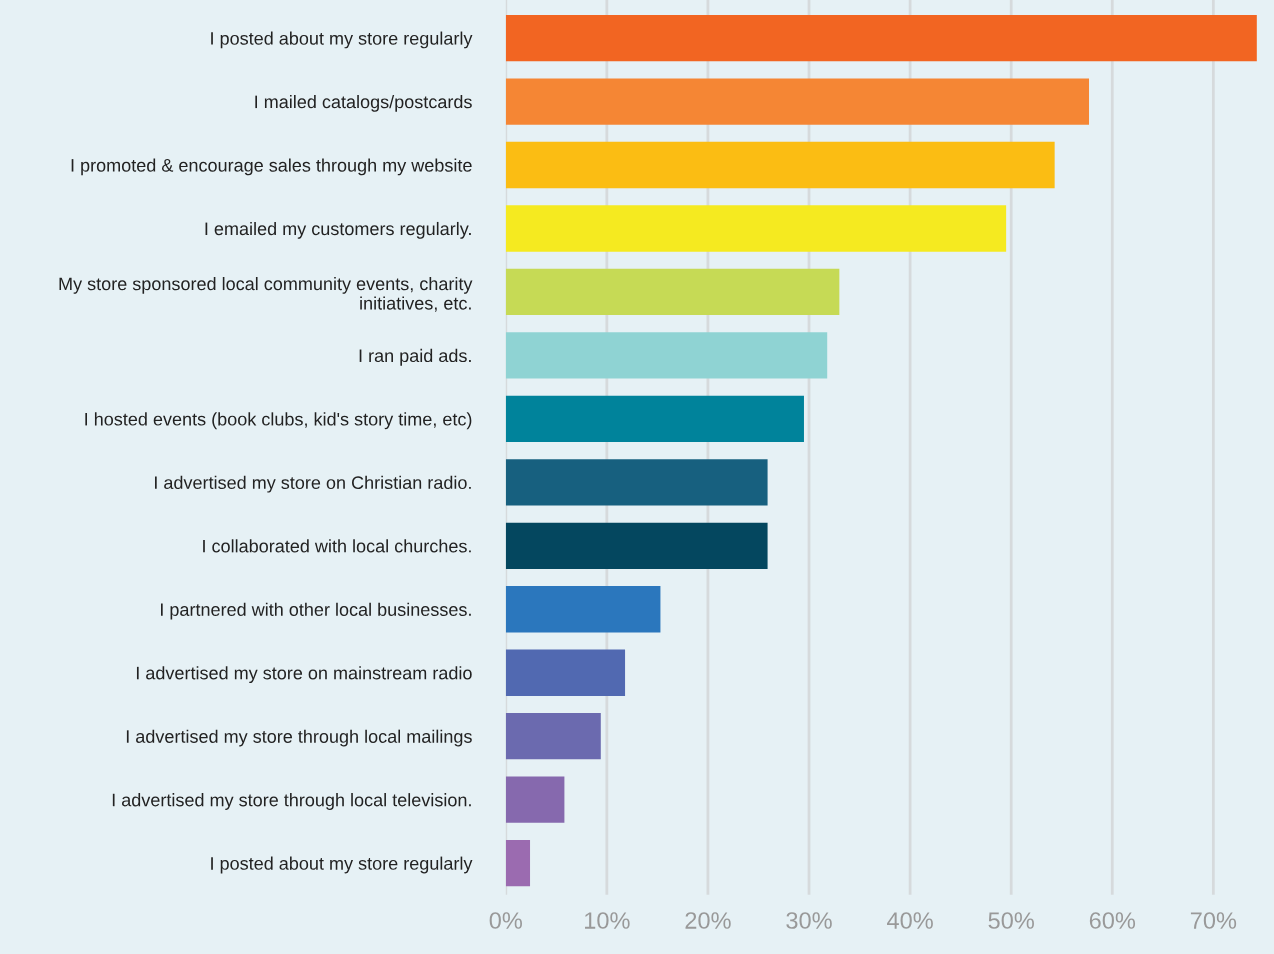 This screenshot has height=954, width=1274. What do you see at coordinates (304, 675) in the screenshot?
I see `y-tick-label: I advertised my store on mainstream radio` at bounding box center [304, 675].